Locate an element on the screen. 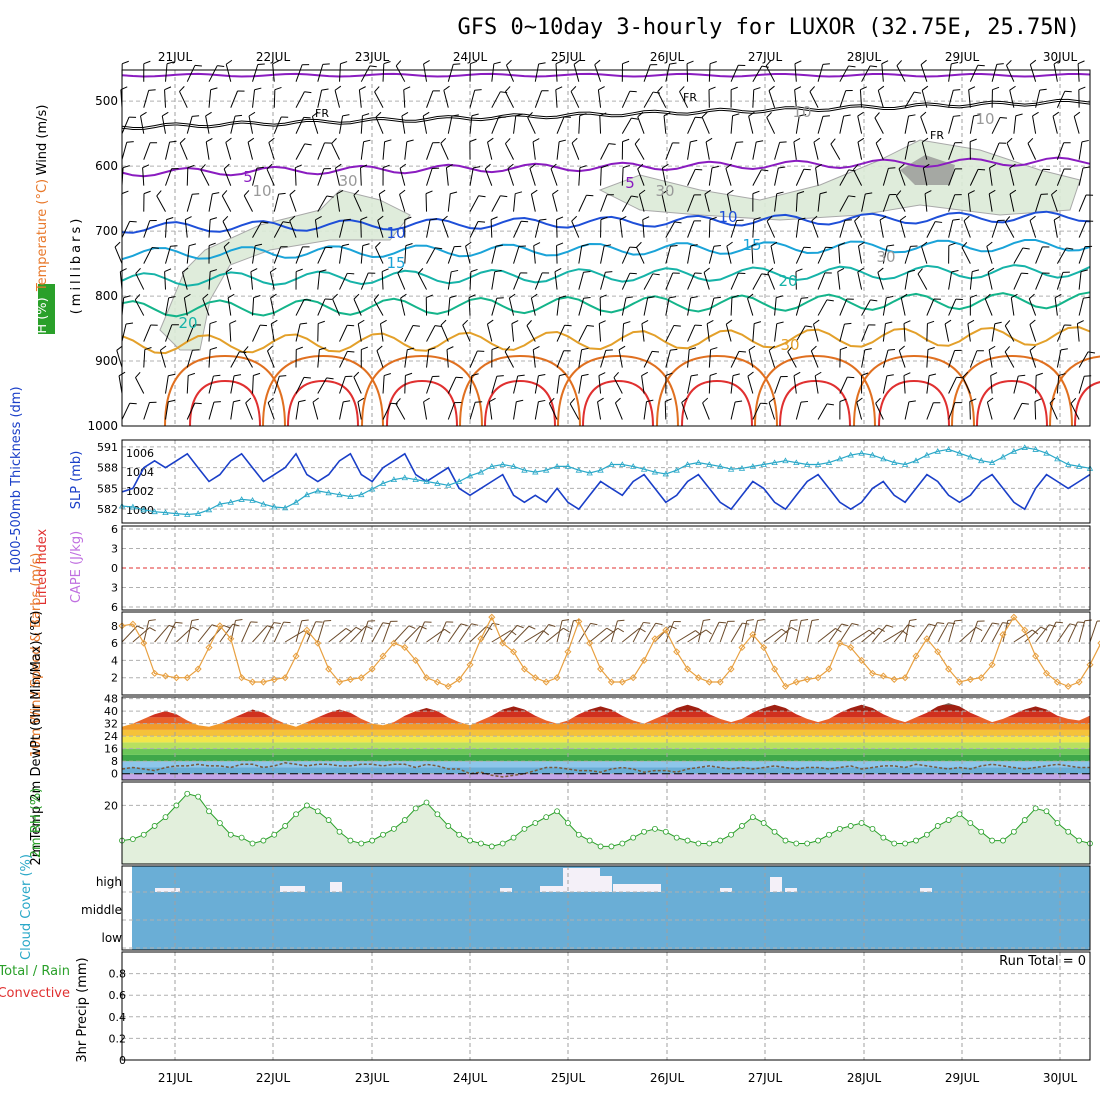 This screenshot has width=1100, height=1100. contour-label: 10 is located at coordinates (984, 119).